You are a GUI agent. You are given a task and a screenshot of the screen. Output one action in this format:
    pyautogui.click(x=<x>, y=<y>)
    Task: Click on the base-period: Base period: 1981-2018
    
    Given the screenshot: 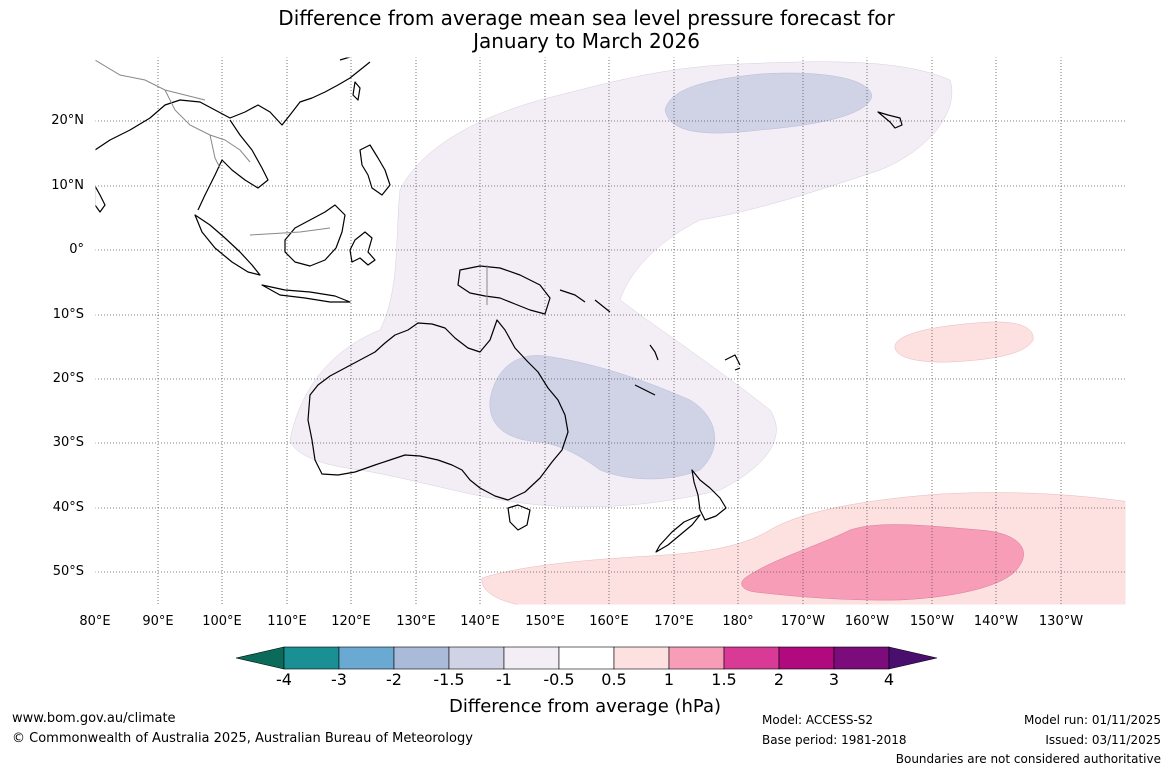 What is the action you would take?
    pyautogui.click(x=834, y=740)
    